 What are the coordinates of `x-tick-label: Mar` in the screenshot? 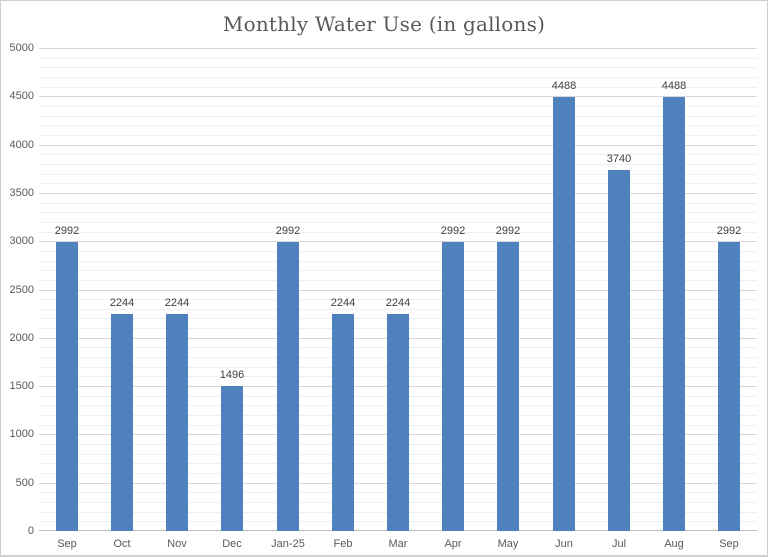 It's located at (398, 544).